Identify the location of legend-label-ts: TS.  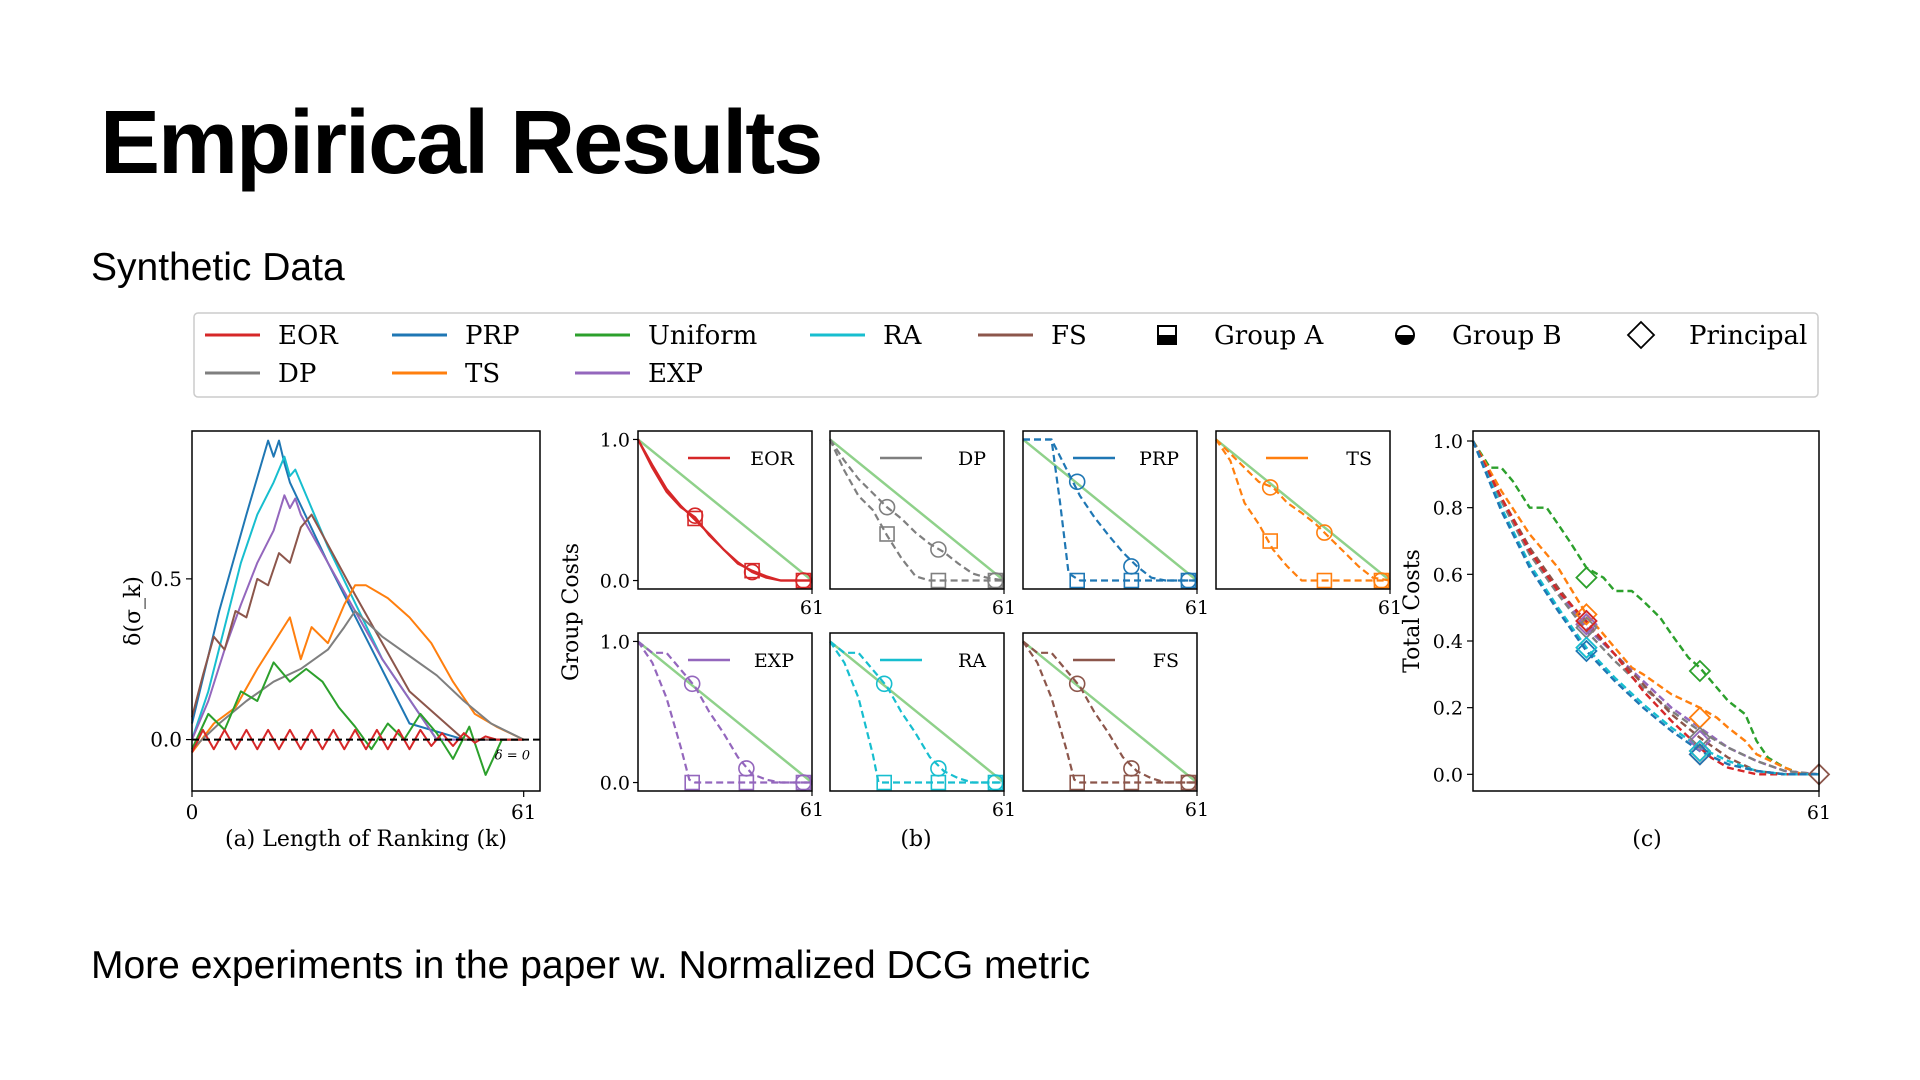
(482, 374).